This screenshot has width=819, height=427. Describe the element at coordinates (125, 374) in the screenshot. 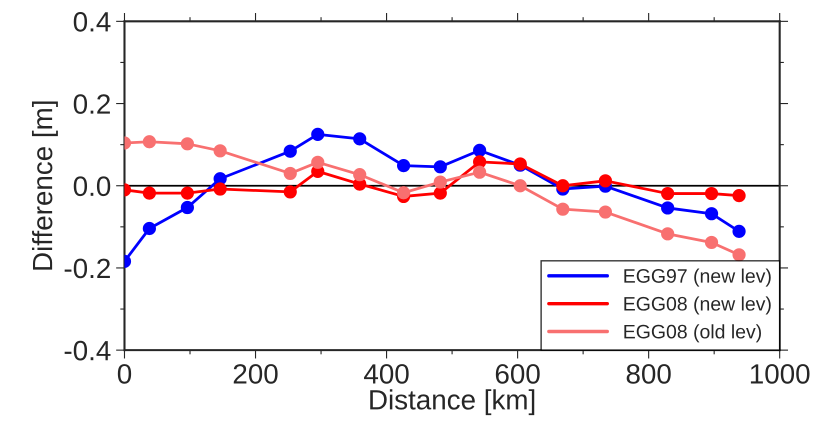

I see `x-tick-label: 0` at that location.